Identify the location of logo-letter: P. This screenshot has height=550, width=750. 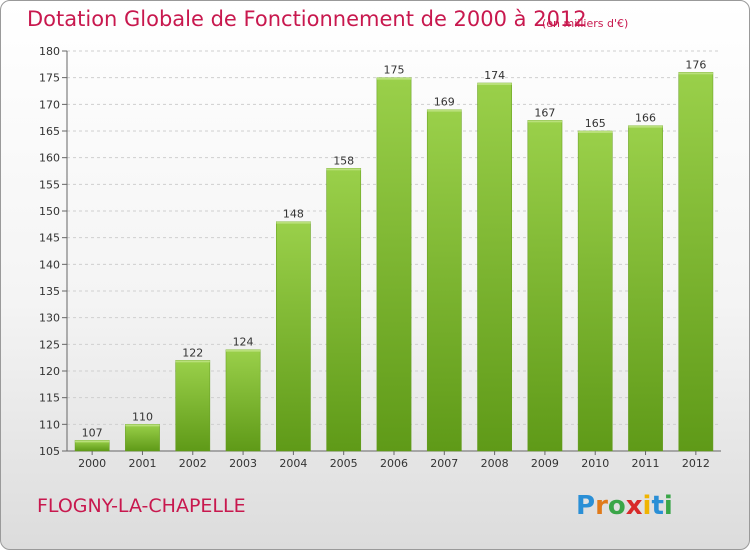
(586, 506).